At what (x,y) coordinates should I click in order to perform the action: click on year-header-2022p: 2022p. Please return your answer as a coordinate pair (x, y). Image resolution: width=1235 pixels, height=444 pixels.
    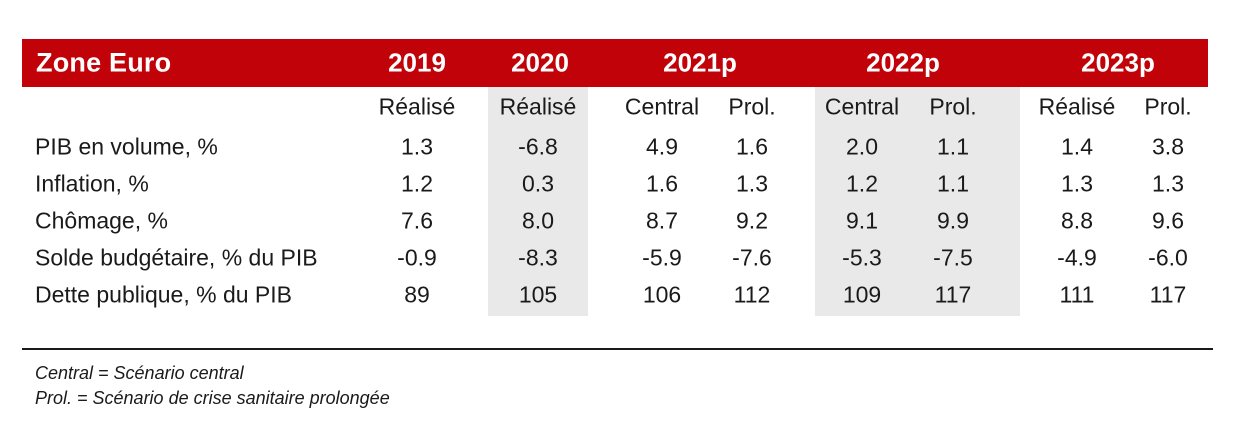
    Looking at the image, I should click on (903, 62).